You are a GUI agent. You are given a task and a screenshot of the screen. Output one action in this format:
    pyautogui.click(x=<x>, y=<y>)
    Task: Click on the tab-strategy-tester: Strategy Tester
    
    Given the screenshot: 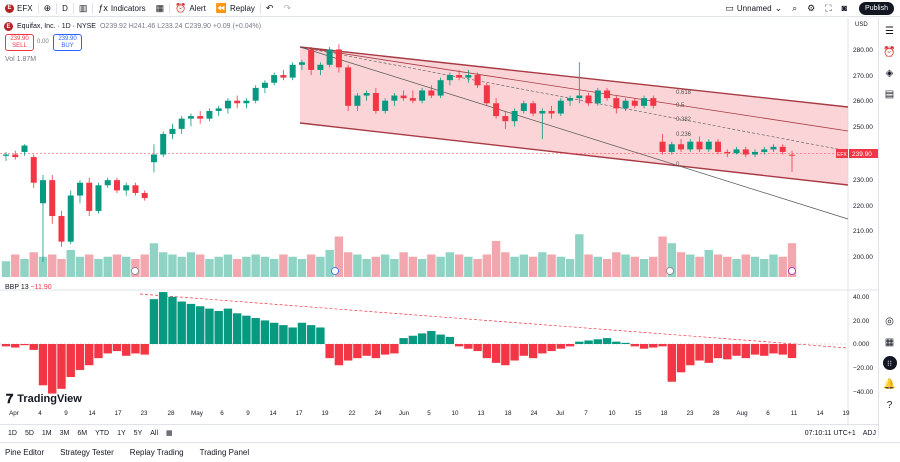 What is the action you would take?
    pyautogui.click(x=87, y=452)
    